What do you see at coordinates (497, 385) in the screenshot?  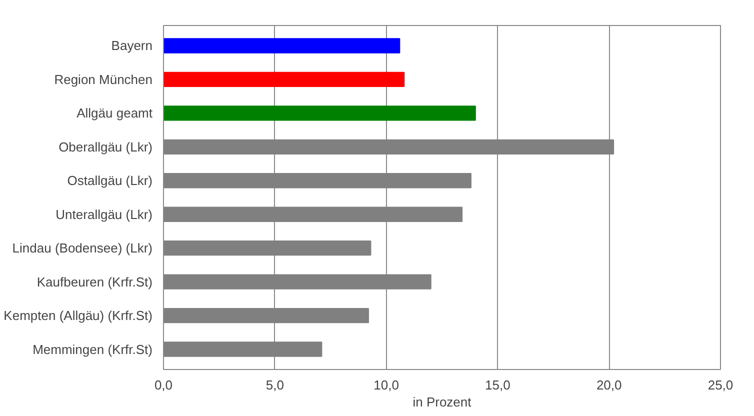 I see `x-tick-label: 15,0` at bounding box center [497, 385].